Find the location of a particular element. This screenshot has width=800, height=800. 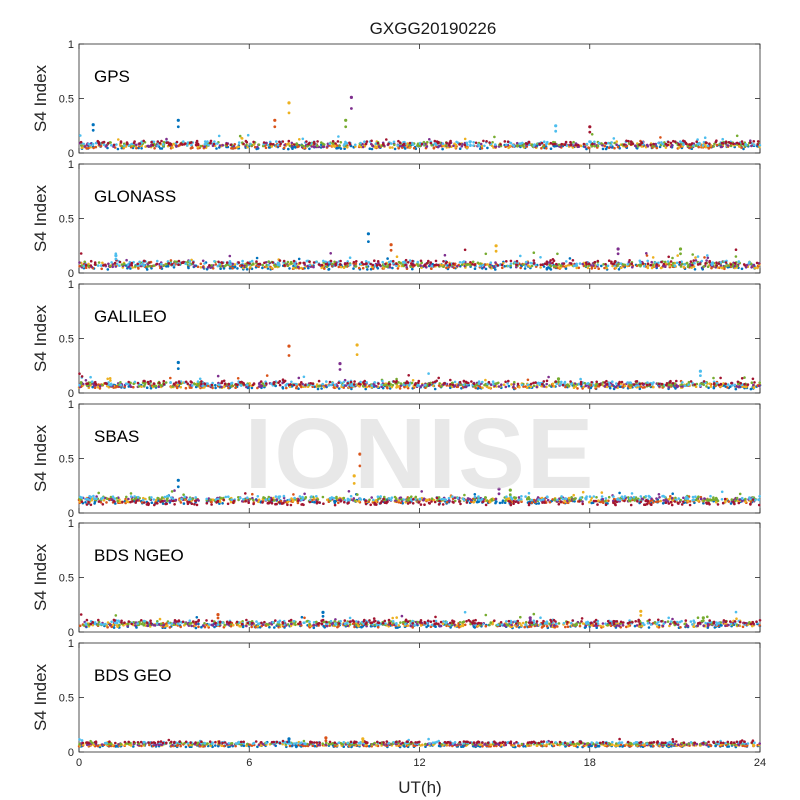

y-axis-label: S4 Index is located at coordinates (40, 338).